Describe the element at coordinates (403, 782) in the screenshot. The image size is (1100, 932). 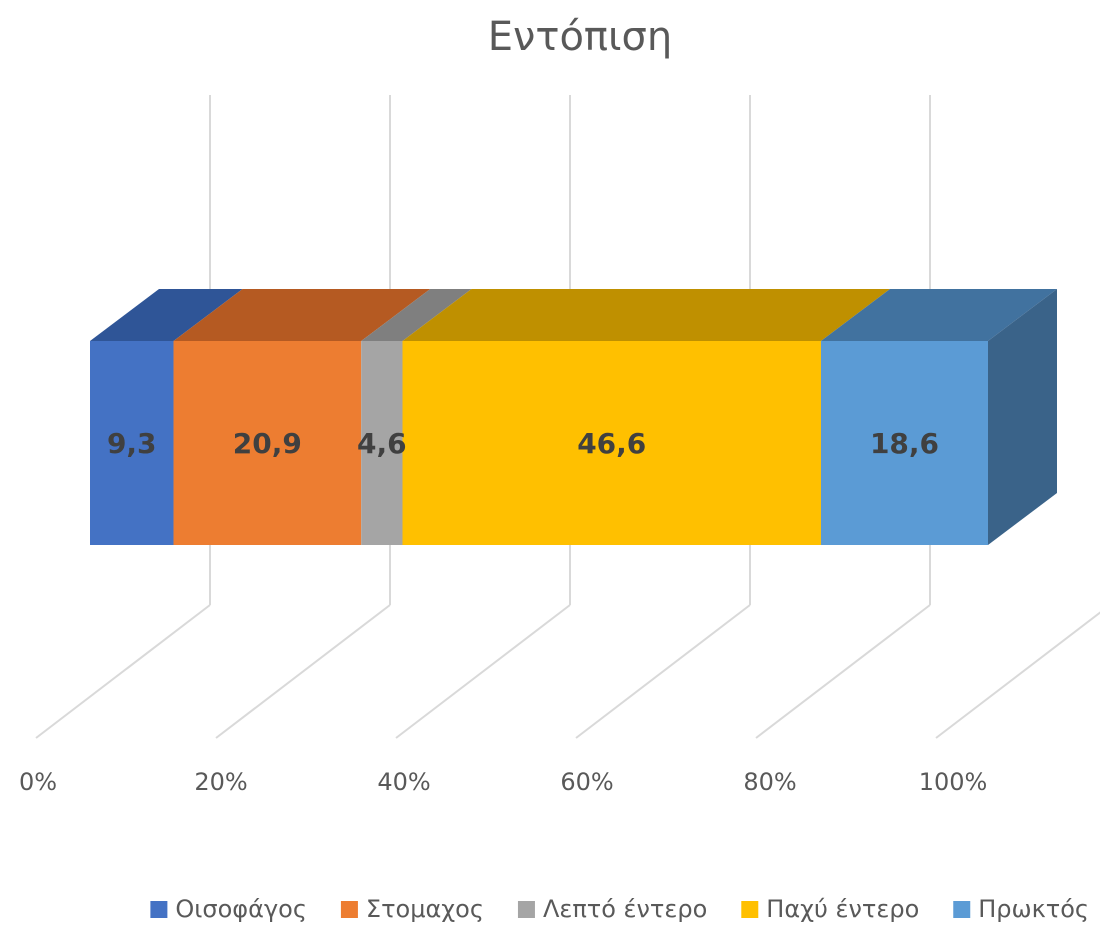
I see `x-tick-label: 40%` at that location.